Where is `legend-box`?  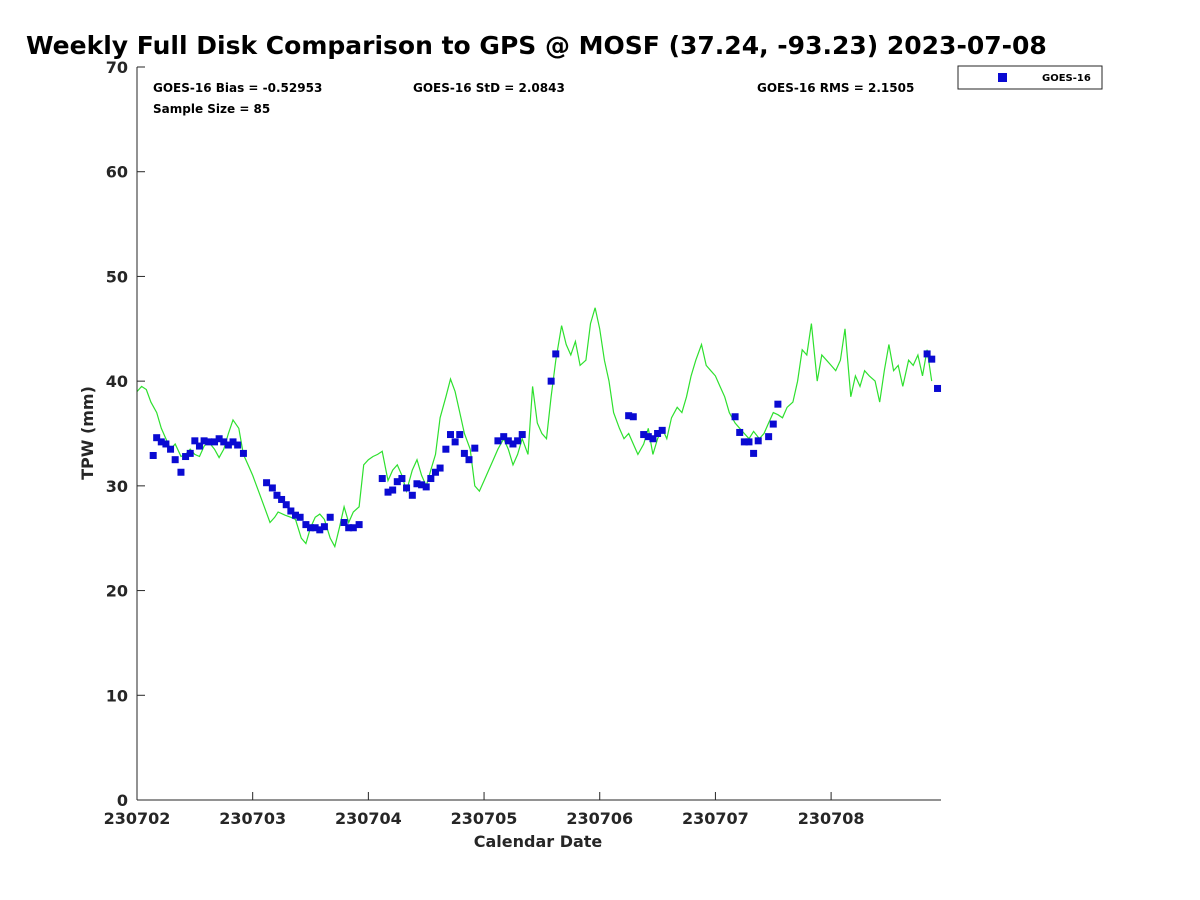
legend-box is located at coordinates (1030, 77).